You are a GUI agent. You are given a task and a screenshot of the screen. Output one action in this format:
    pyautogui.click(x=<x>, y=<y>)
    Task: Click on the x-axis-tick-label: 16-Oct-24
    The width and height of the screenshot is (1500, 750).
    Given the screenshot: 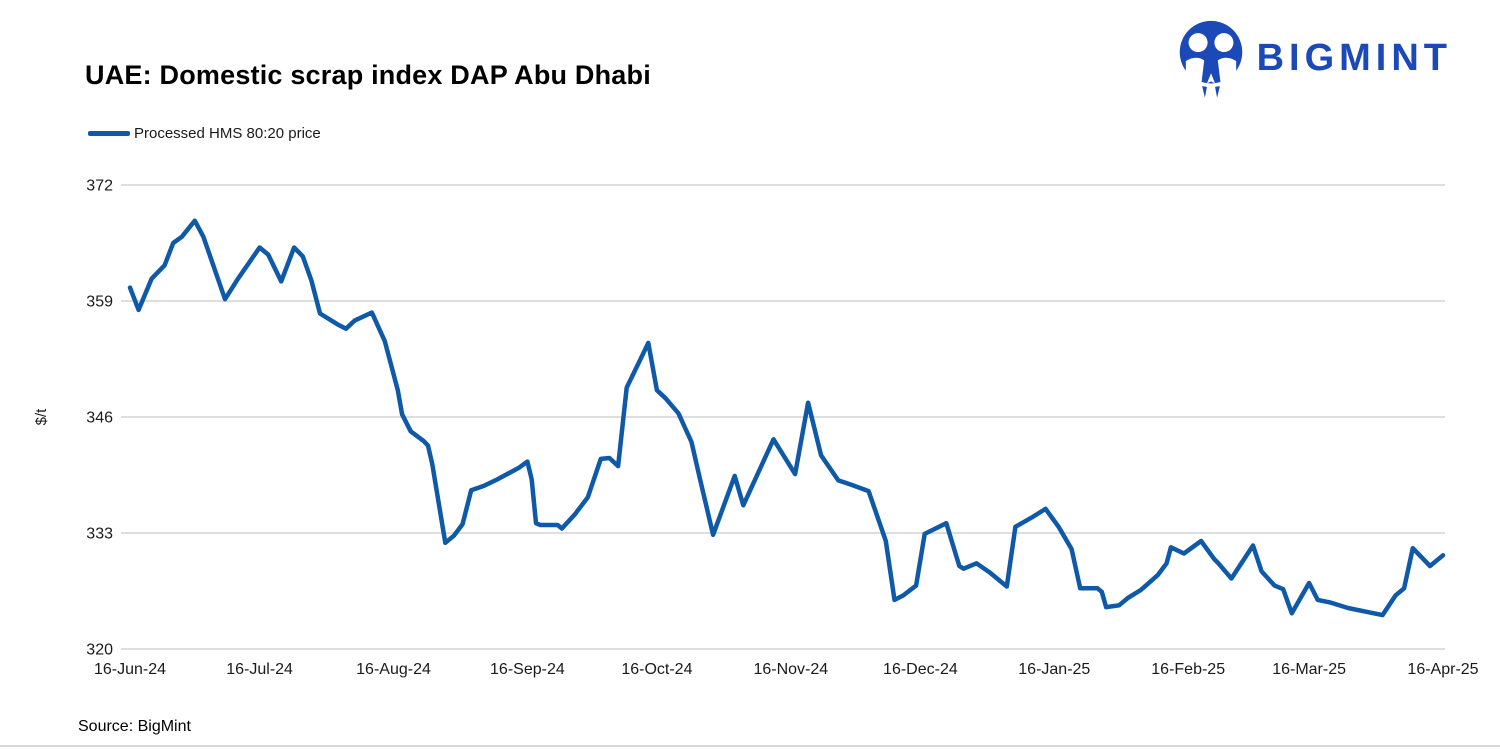 What is the action you would take?
    pyautogui.click(x=656, y=669)
    